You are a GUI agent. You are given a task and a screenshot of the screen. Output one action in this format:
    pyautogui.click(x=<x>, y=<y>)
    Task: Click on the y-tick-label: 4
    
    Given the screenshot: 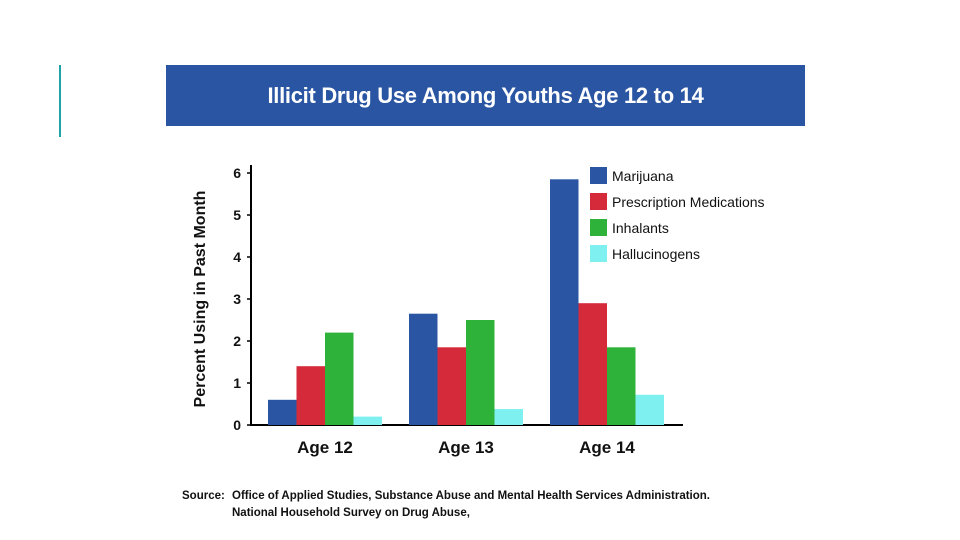 What is the action you would take?
    pyautogui.click(x=237, y=257)
    